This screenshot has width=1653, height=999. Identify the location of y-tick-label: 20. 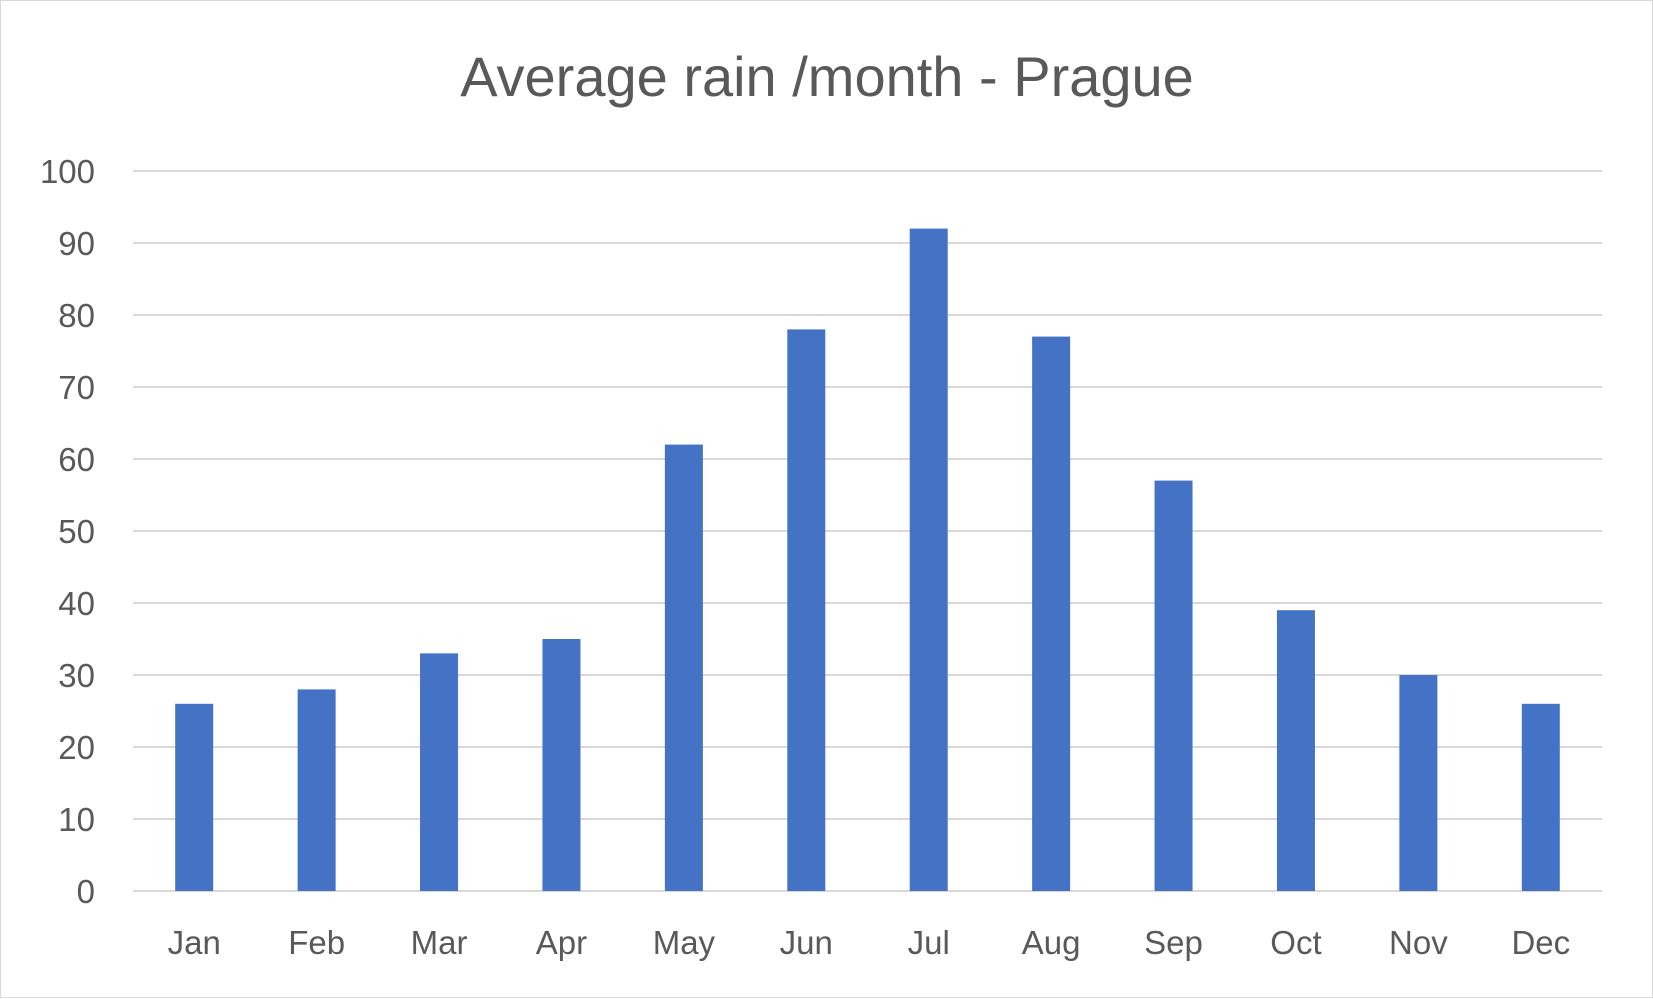
(76, 747).